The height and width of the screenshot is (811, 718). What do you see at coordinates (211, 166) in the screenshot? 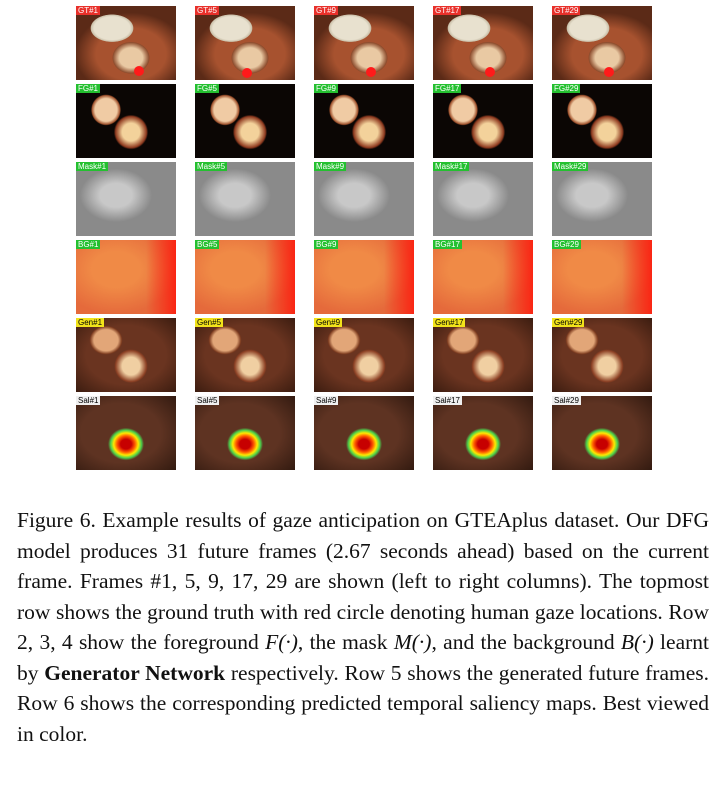
I see `frame-label: Mask#5` at bounding box center [211, 166].